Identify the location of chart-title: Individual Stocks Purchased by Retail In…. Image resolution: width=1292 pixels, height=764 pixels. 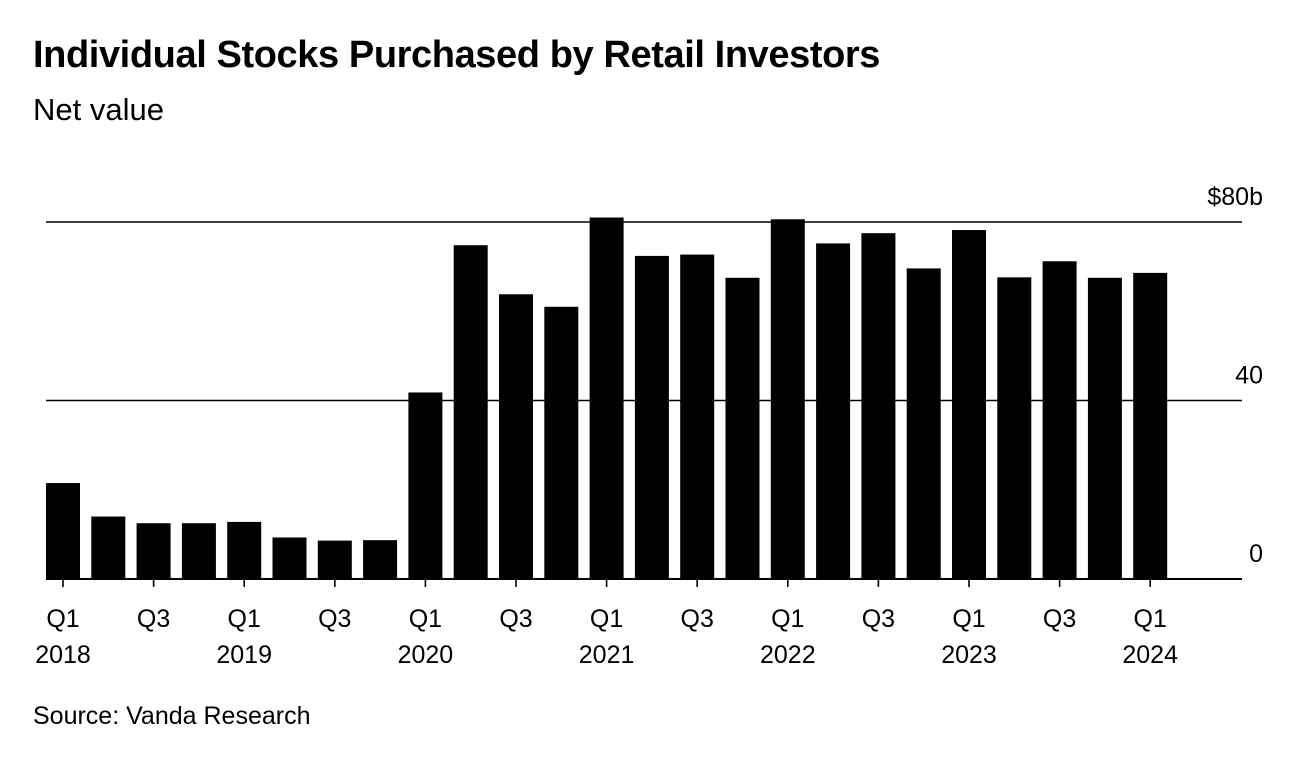
(457, 55).